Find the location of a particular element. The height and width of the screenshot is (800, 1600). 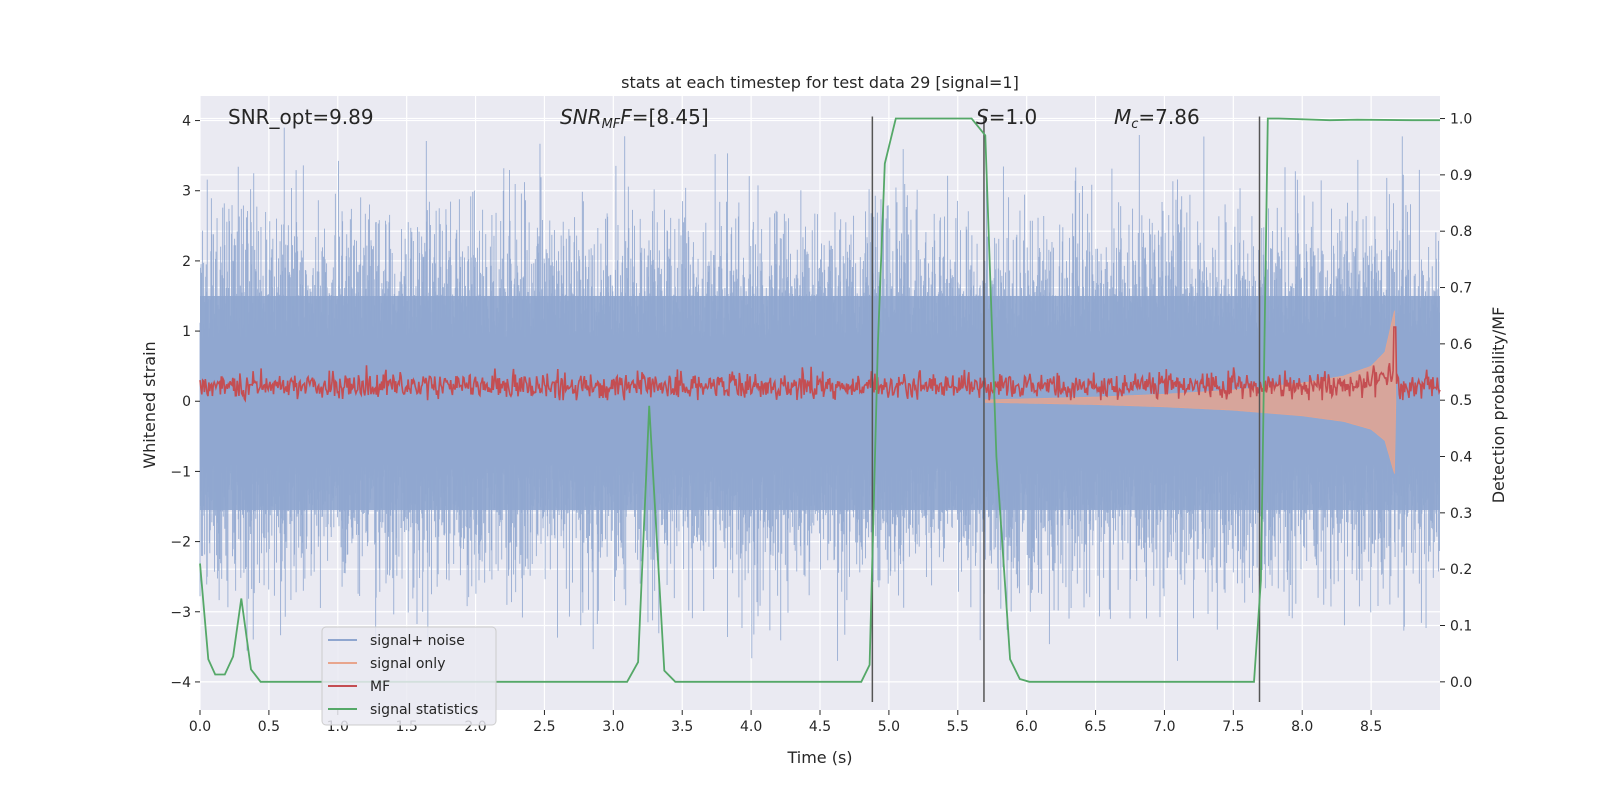

left-y-tick-label: −1 is located at coordinates (180, 472).